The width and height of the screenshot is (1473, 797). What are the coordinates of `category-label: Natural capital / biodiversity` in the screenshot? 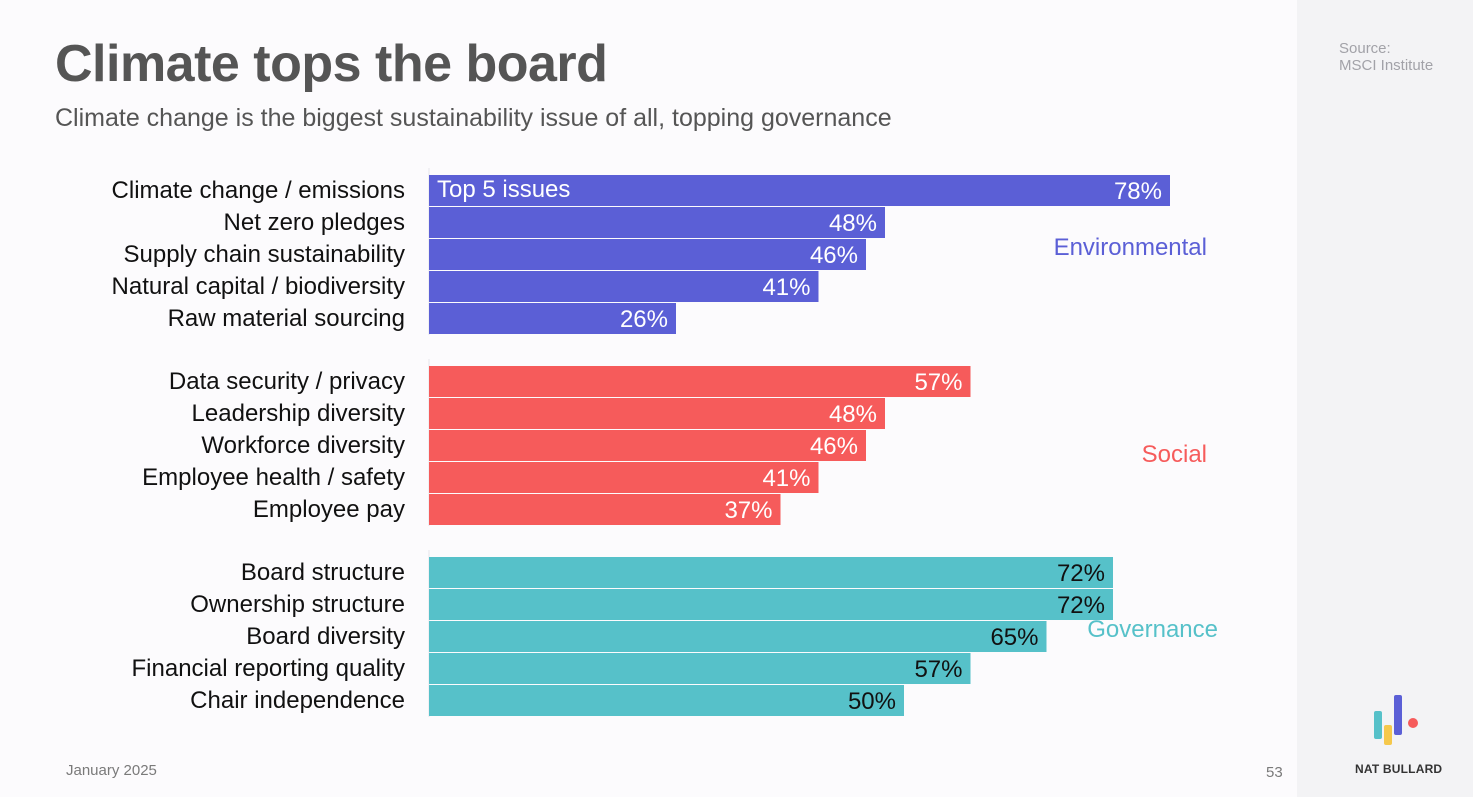 It's located at (258, 286).